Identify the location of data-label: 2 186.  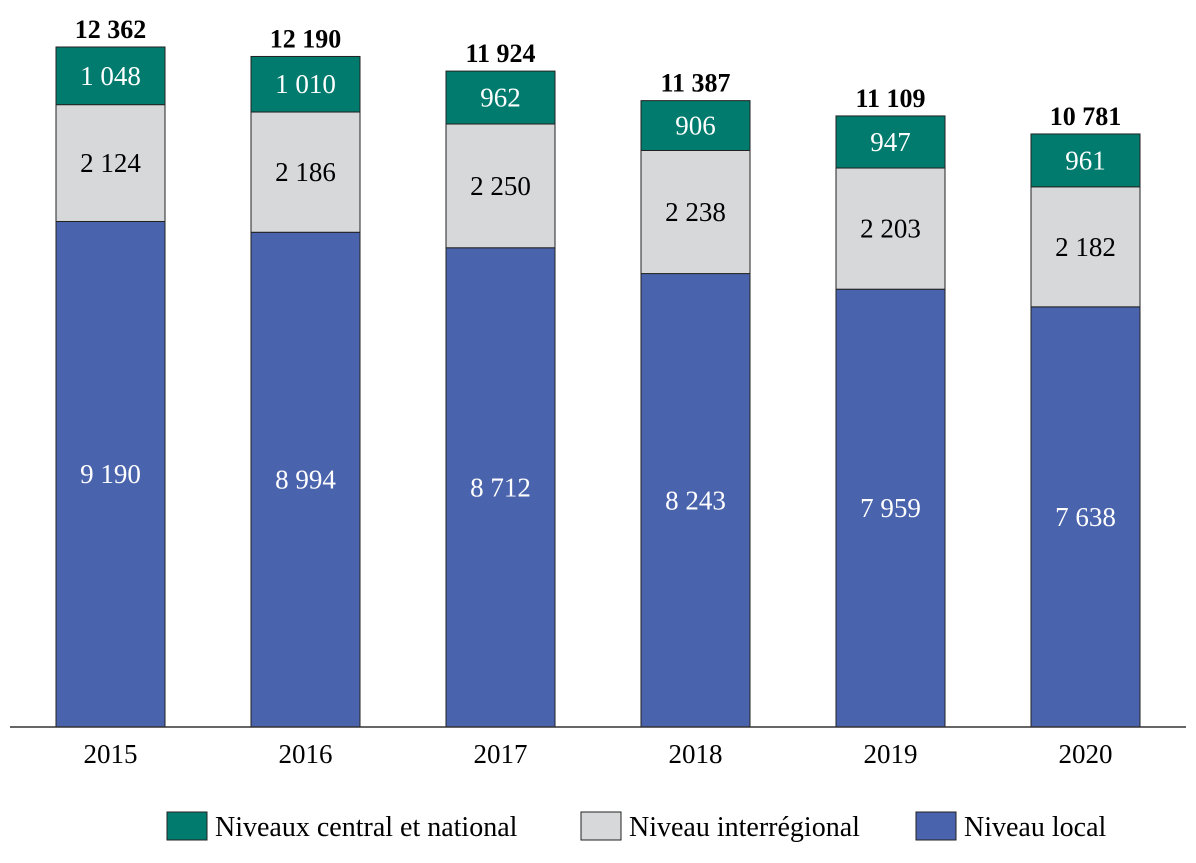
(305, 172).